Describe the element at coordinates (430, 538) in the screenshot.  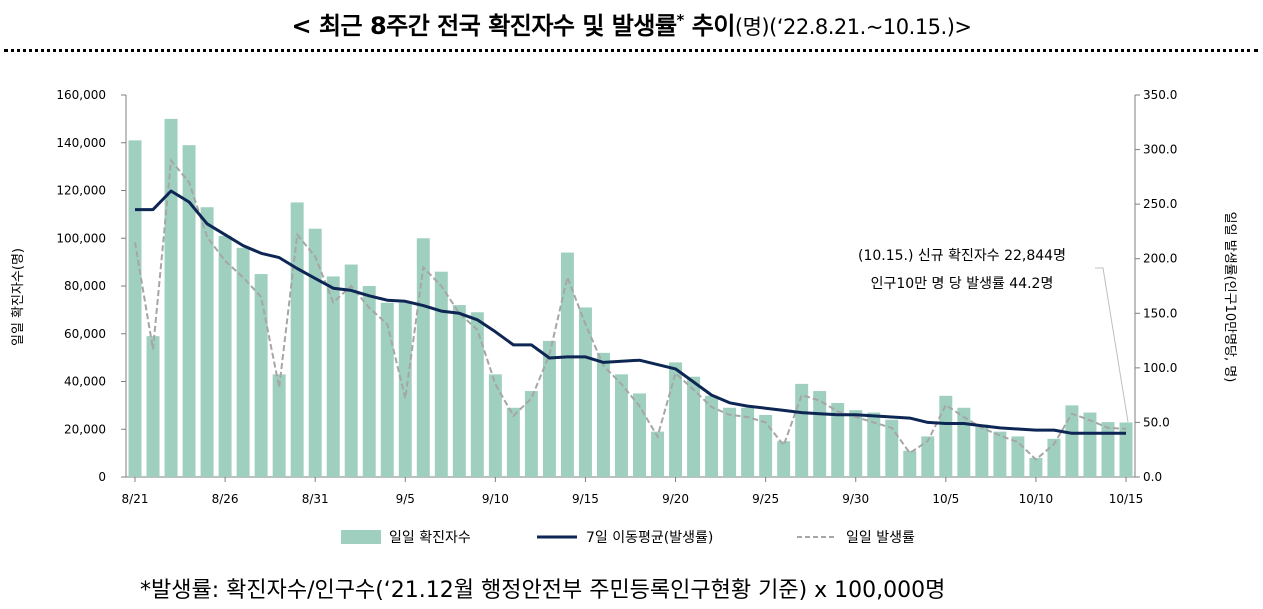
I see `legend-bar-label: 일일 확진자수` at that location.